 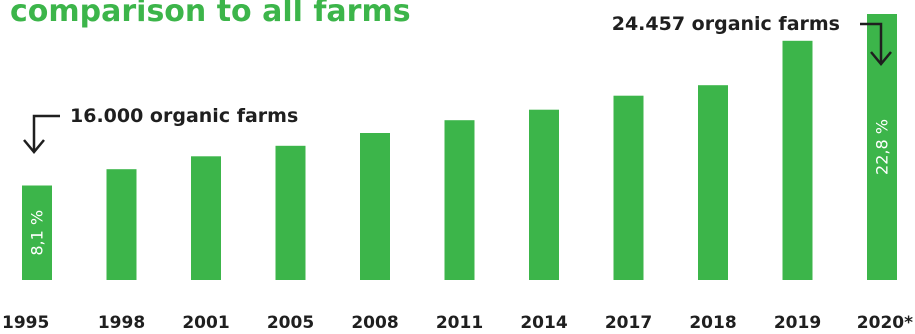 What do you see at coordinates (713, 182) in the screenshot?
I see `bar-2018` at bounding box center [713, 182].